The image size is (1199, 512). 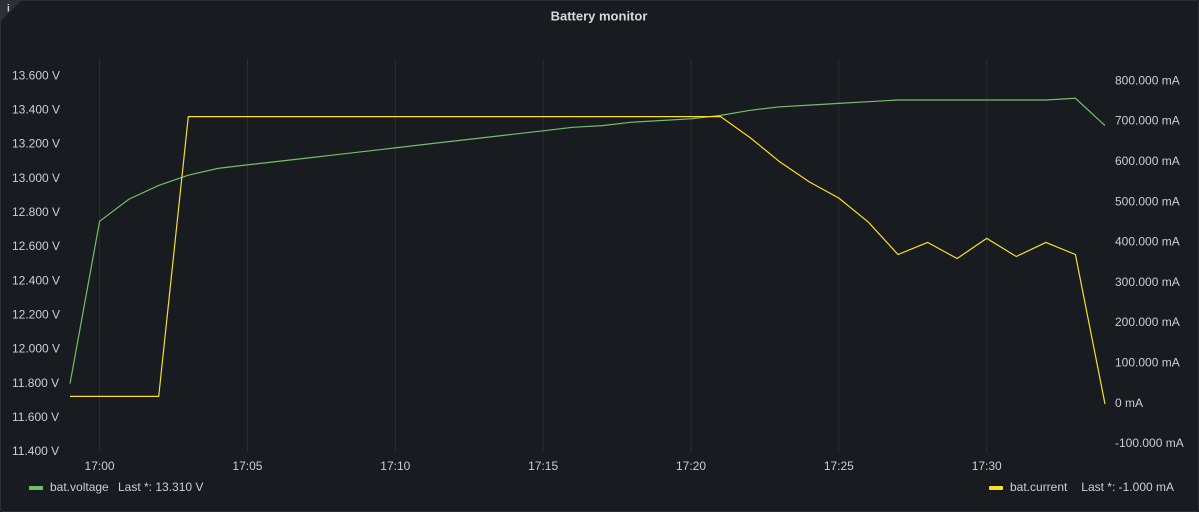 I want to click on y-tick-label: 12.400 V, so click(x=36, y=280).